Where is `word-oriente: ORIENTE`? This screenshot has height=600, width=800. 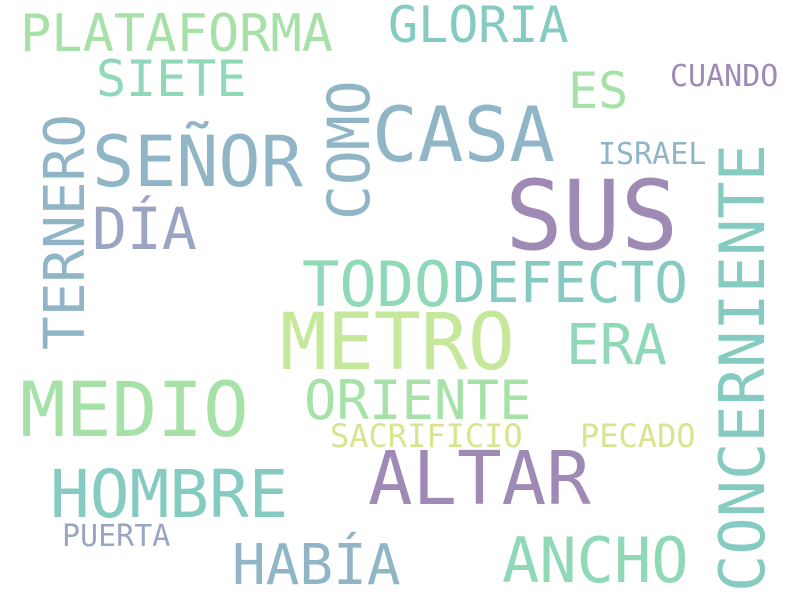 word-oriente: ORIENTE is located at coordinates (418, 400).